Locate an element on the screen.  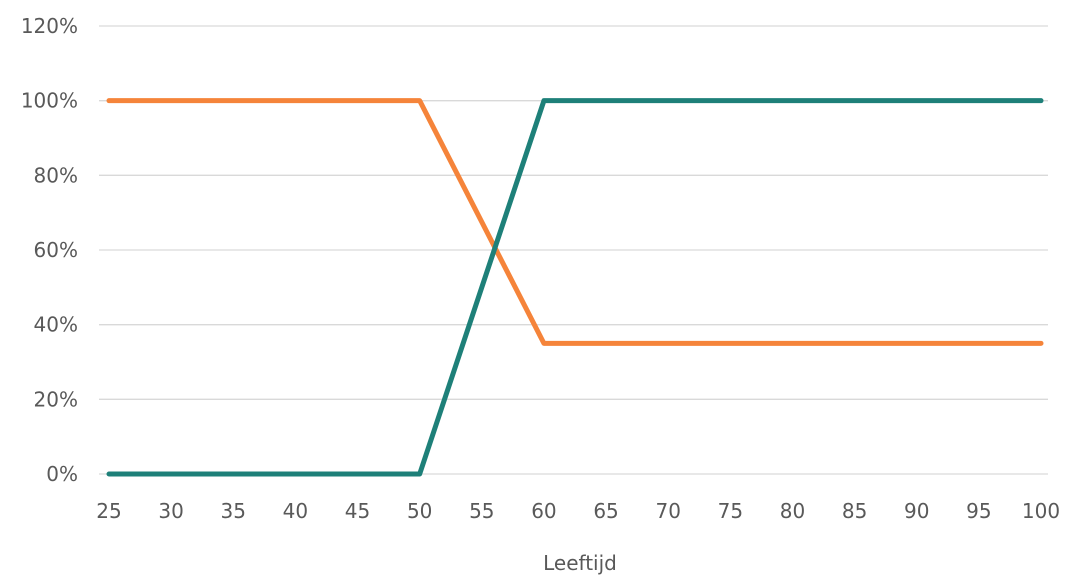
y-tick-label: 60% is located at coordinates (56, 250).